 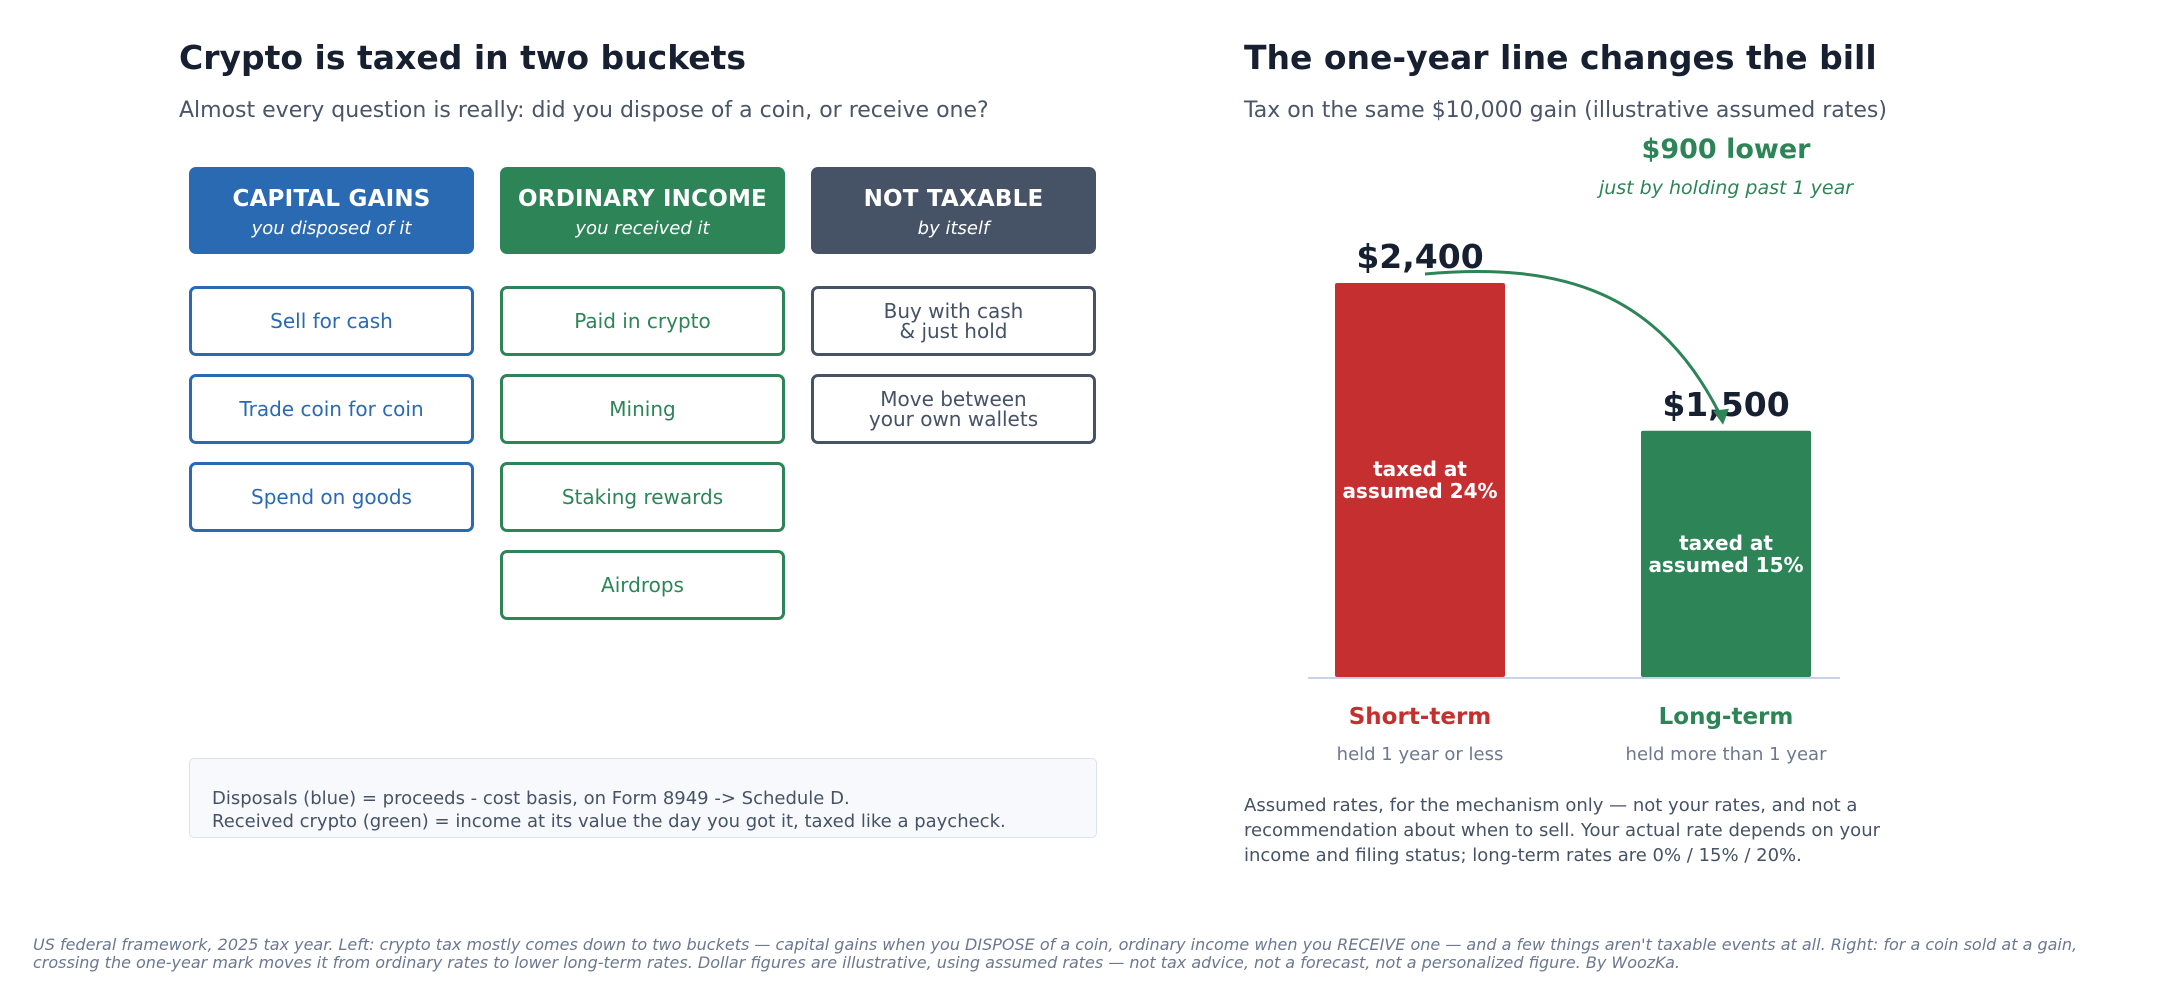 I want to click on value-label: $1,500, so click(x=1725, y=404).